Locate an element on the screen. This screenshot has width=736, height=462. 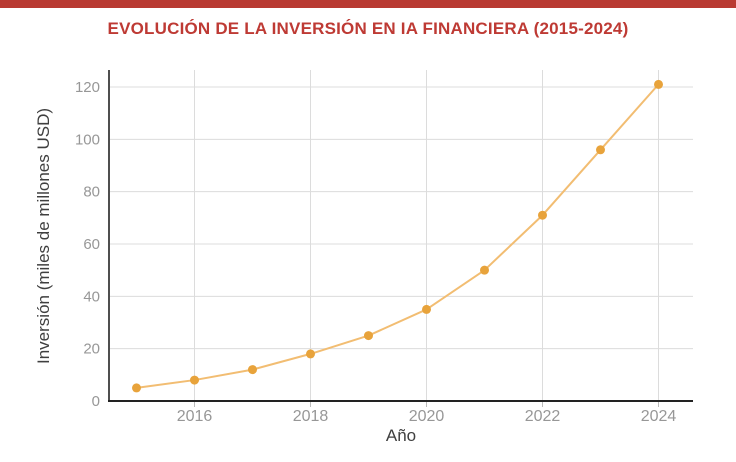
x-tick-label: 2018 is located at coordinates (311, 416).